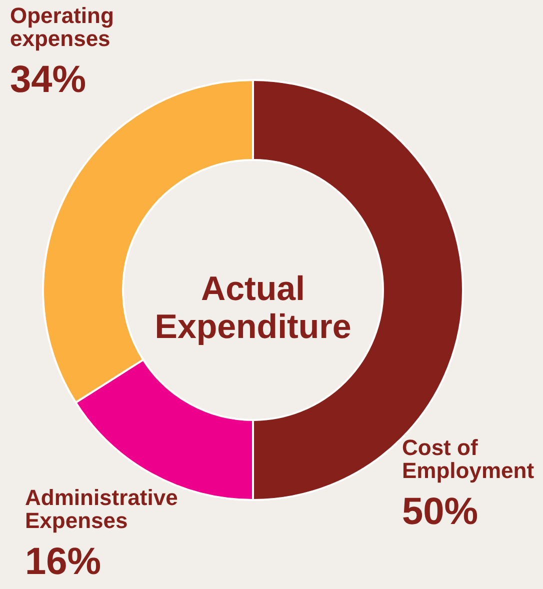 The image size is (543, 589). I want to click on data-label: 16%, so click(63, 562).